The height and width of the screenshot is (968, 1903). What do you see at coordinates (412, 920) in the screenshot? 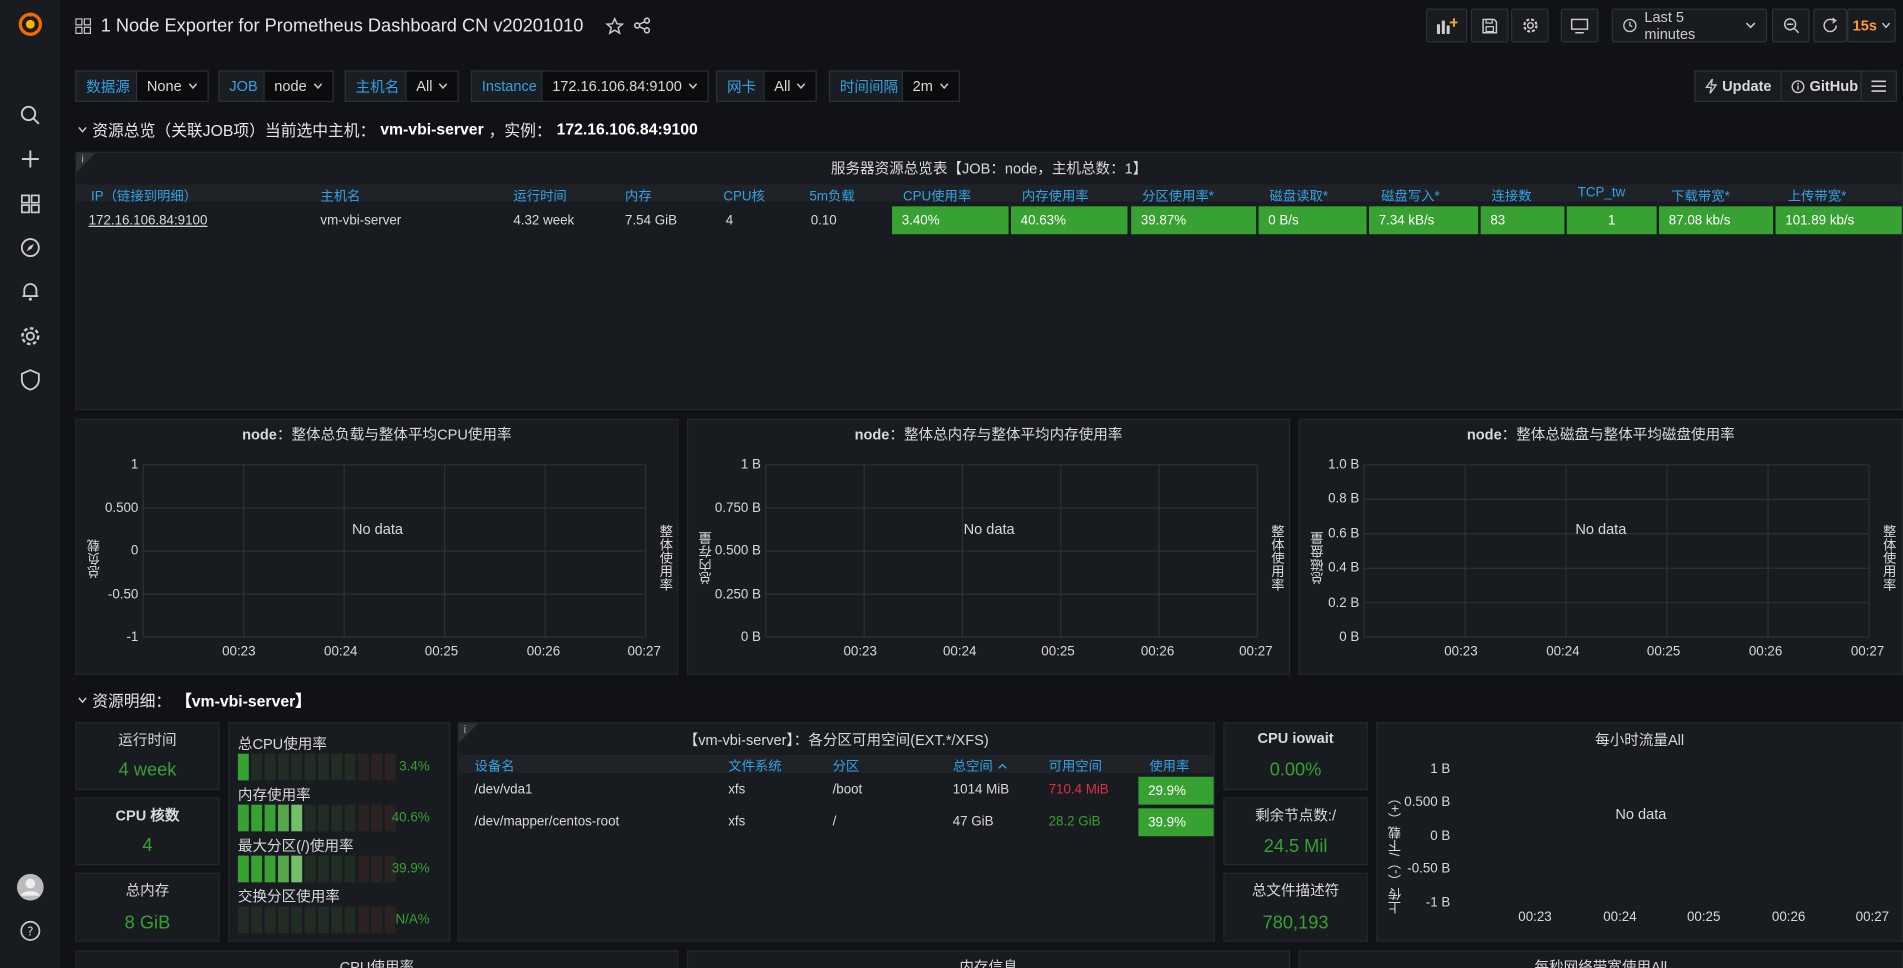
I see `gauge-value-swap: N/A%` at bounding box center [412, 920].